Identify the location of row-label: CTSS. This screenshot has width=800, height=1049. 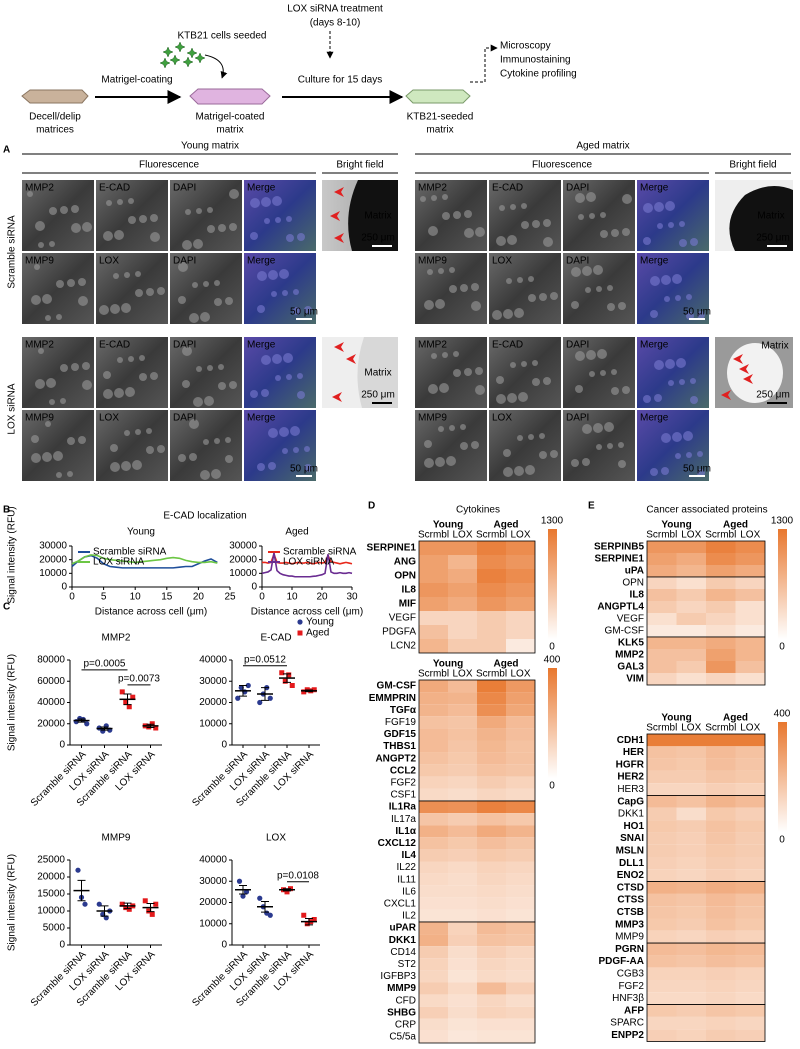
(630, 900).